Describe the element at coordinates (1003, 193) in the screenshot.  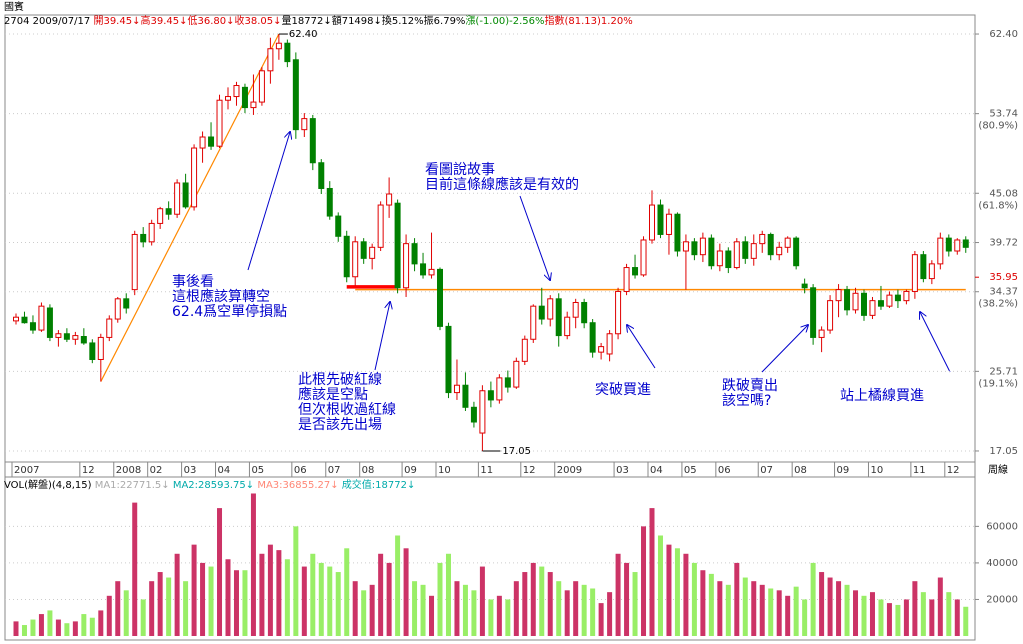
I see `y-tick-label: 45.08` at that location.